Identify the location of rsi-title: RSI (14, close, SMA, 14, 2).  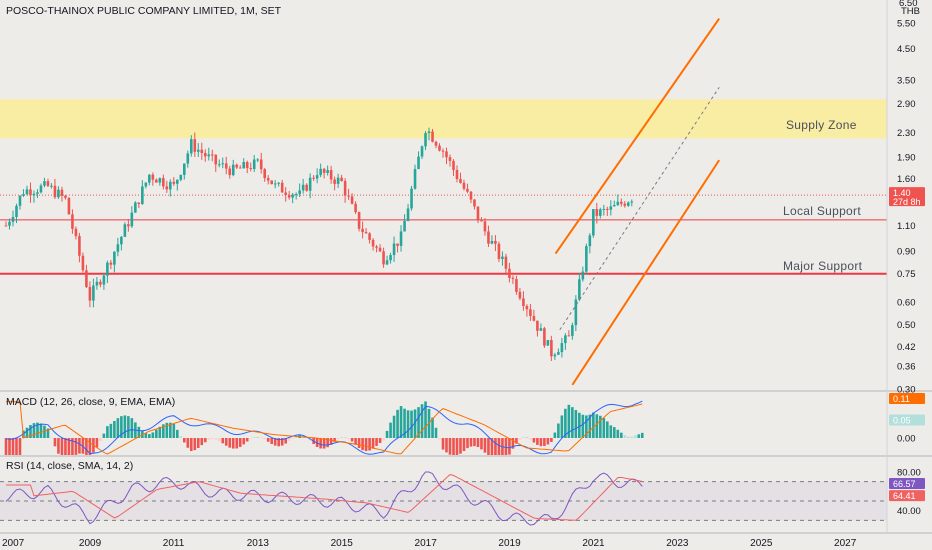
(70, 466).